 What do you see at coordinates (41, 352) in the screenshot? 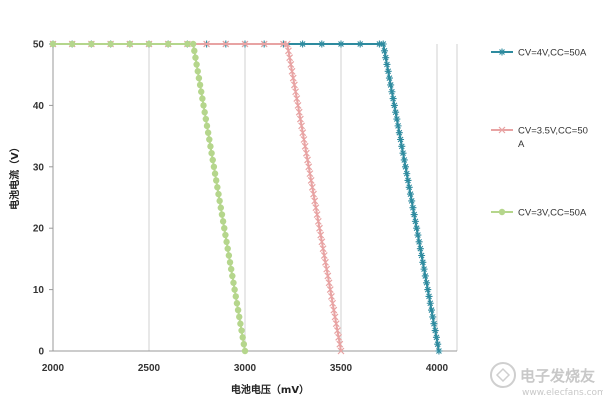
I see `y-tick-label: 0` at bounding box center [41, 352].